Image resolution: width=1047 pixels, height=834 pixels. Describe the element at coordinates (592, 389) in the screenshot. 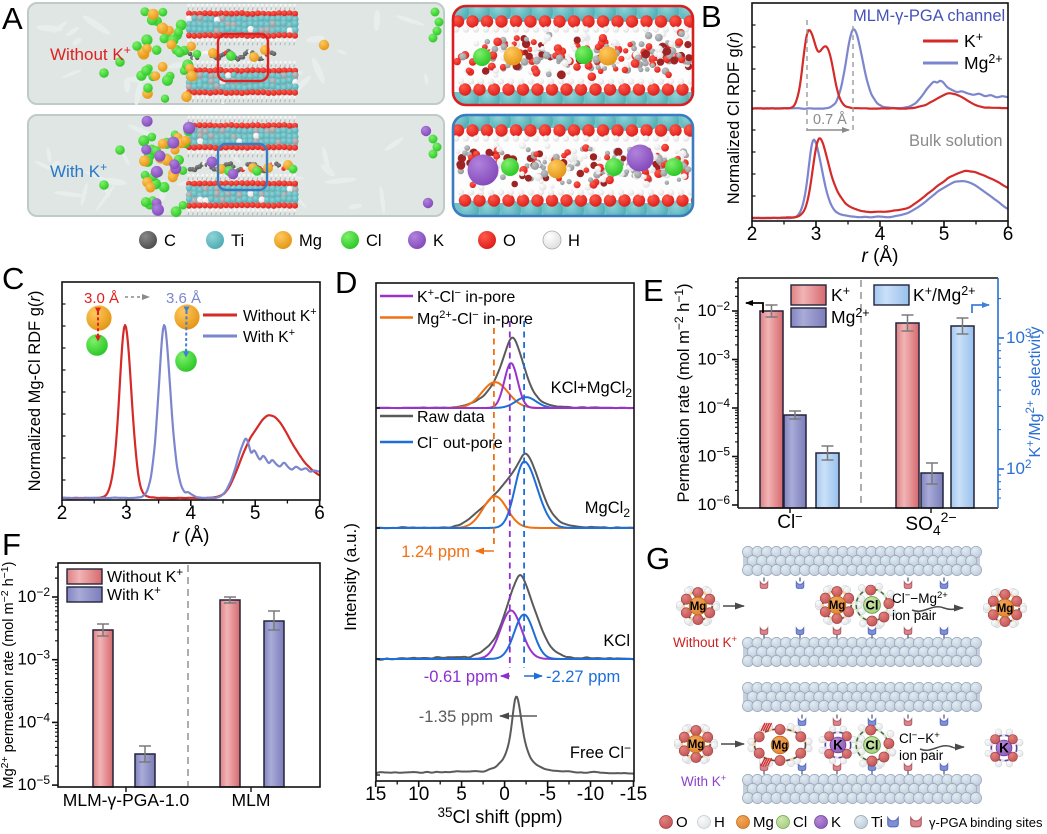

I see `svg-text: KCl+MgCl2` at that location.